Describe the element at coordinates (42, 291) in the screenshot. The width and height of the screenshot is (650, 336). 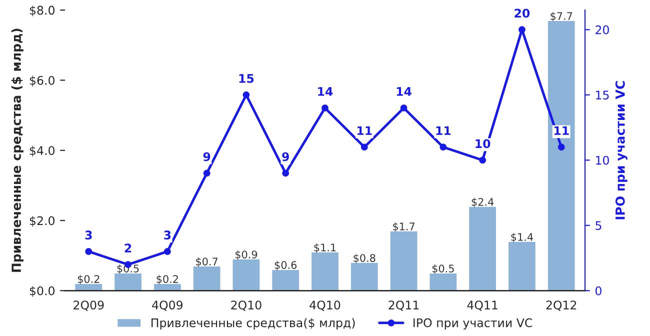
I see `y-tick-label: $0.0` at that location.